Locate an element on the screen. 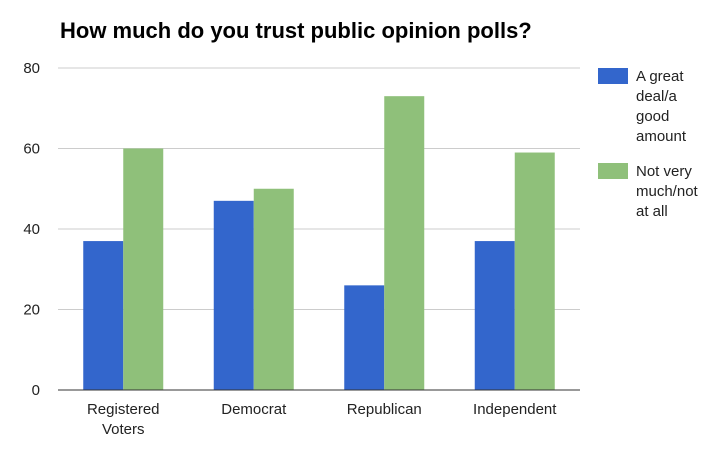 This screenshot has height=457, width=720. legend-label: Not very much/not at all is located at coordinates (667, 191).